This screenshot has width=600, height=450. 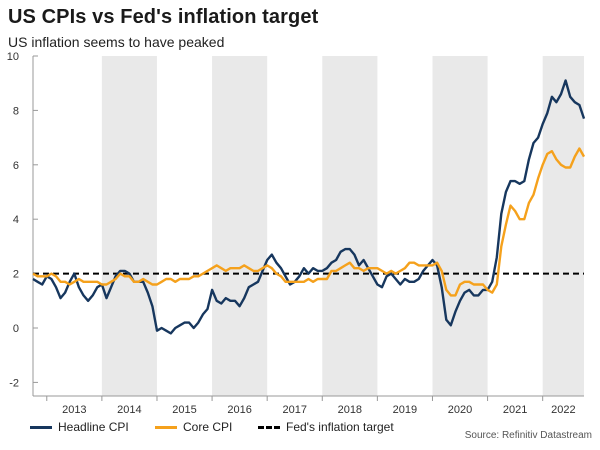 I want to click on x-tick-label: 2013, so click(x=74, y=410).